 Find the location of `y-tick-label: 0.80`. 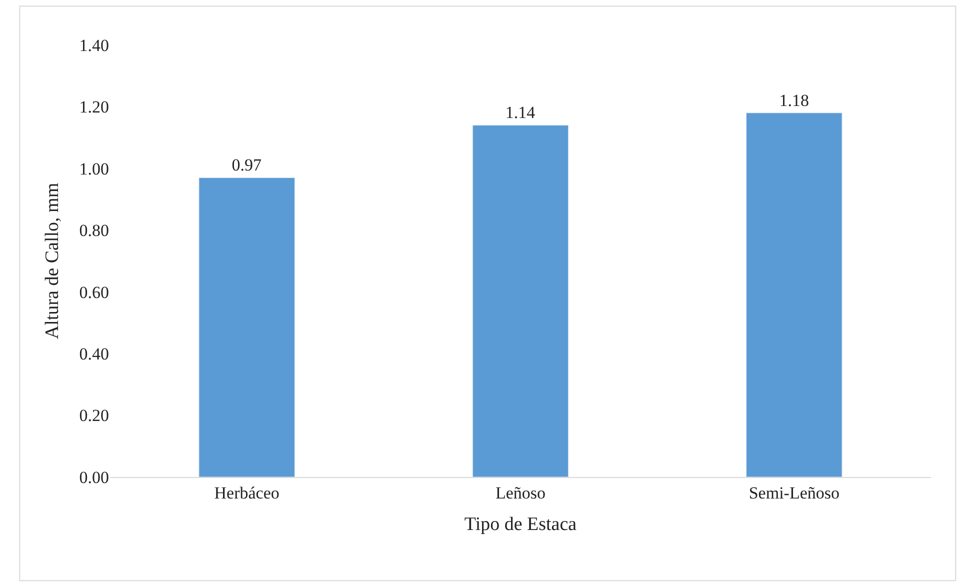

y-tick-label: 0.80 is located at coordinates (94, 230).